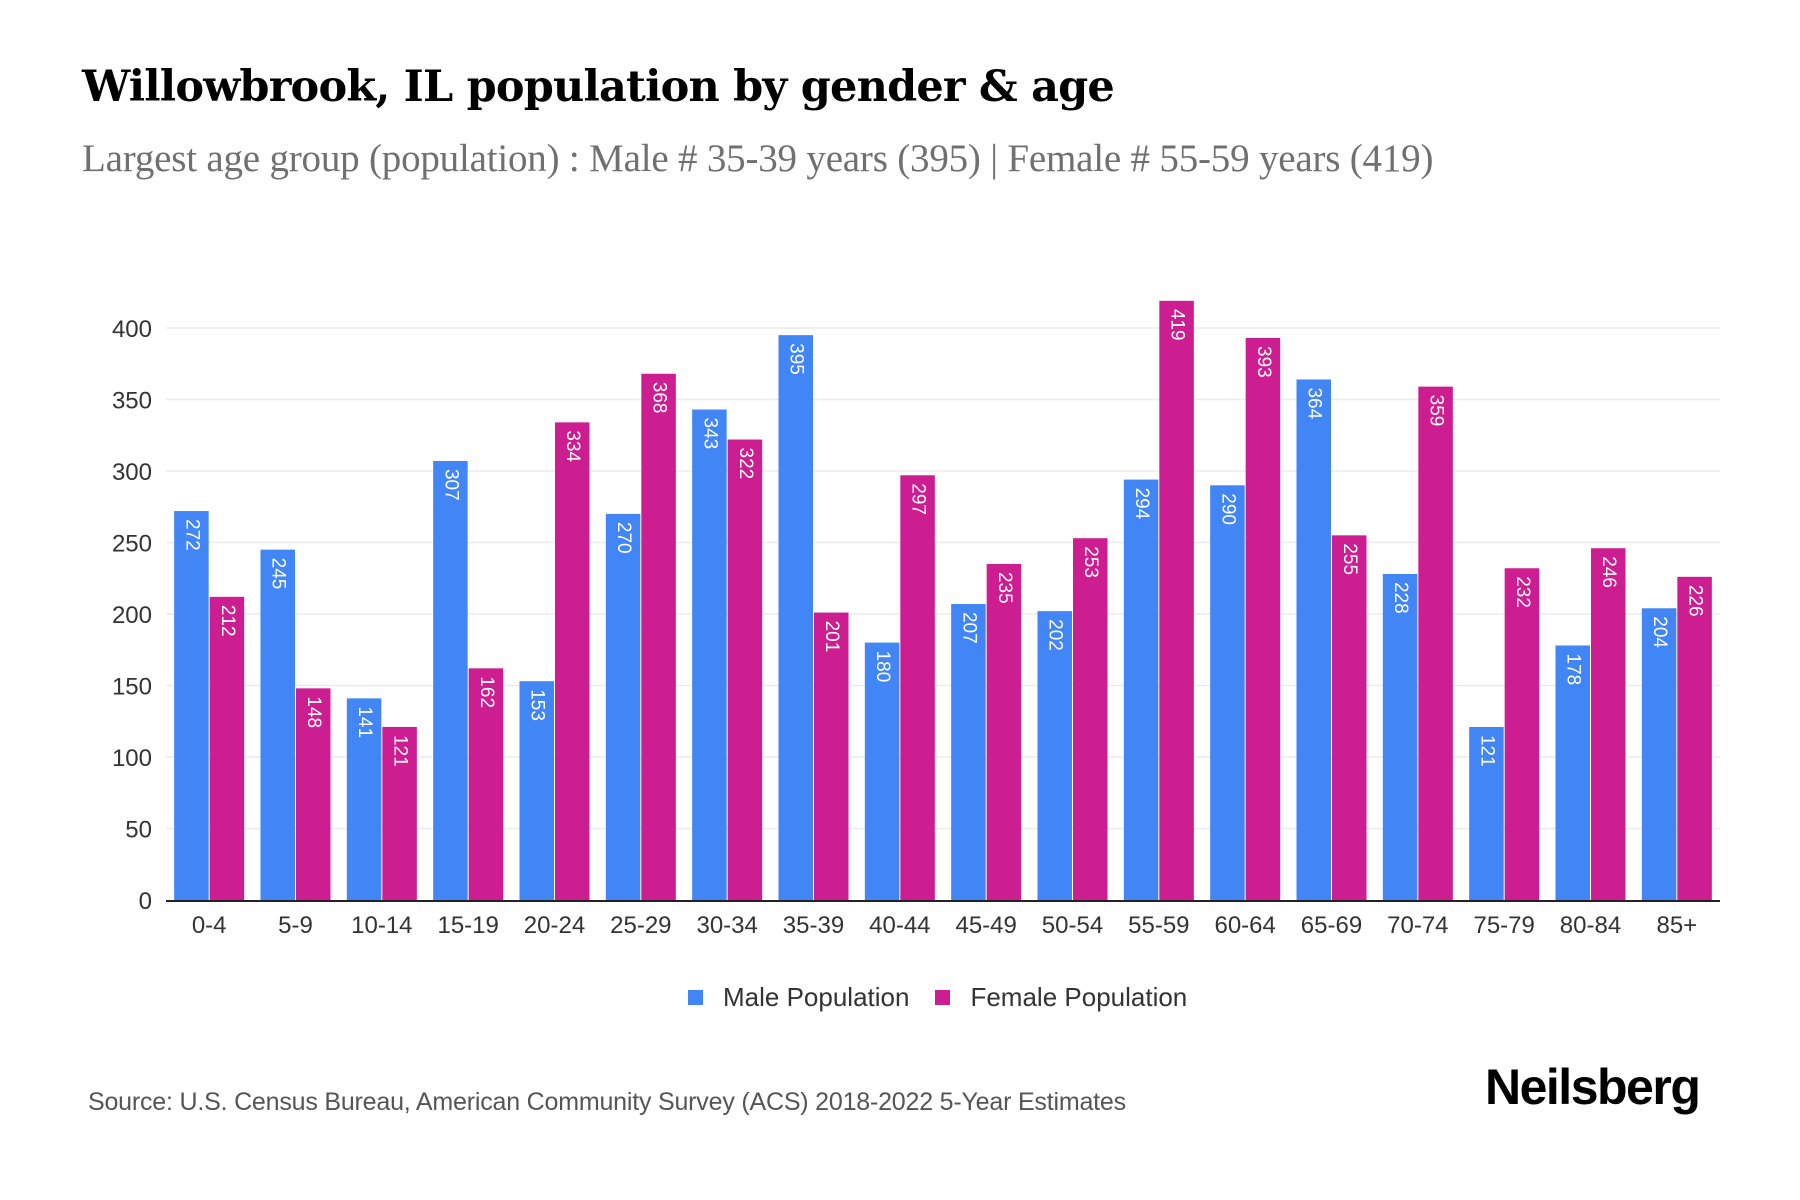 The image size is (1800, 1200). Describe the element at coordinates (132, 472) in the screenshot. I see `y-tick-label: 300` at that location.